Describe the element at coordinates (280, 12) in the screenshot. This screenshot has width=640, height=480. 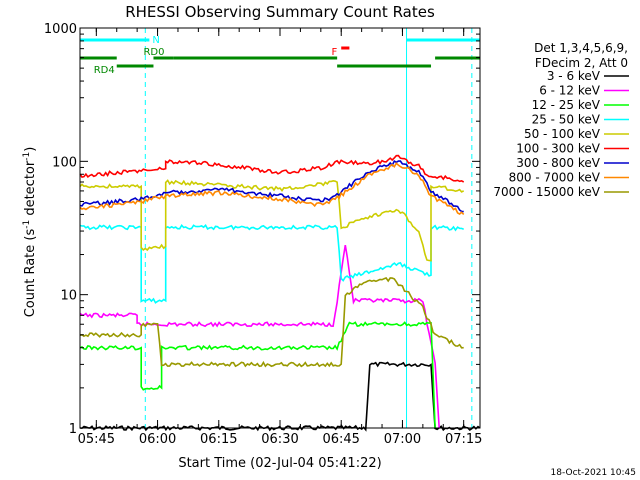
I see `chart-title: RHESSI Observing Summary Count Rates` at that location.